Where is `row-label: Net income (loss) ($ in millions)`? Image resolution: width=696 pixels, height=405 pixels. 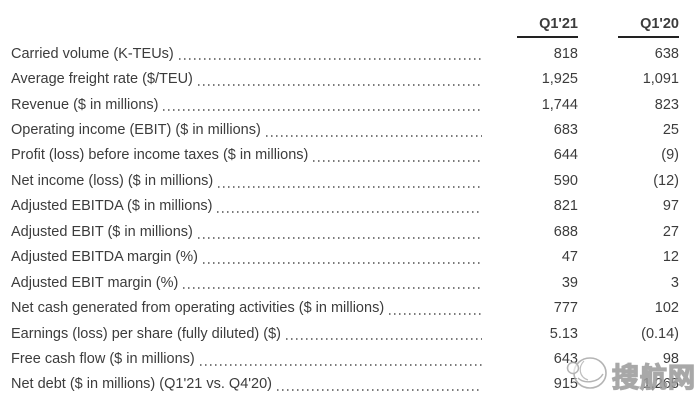
row-label: Net income (loss) ($ in millions) is located at coordinates (112, 180).